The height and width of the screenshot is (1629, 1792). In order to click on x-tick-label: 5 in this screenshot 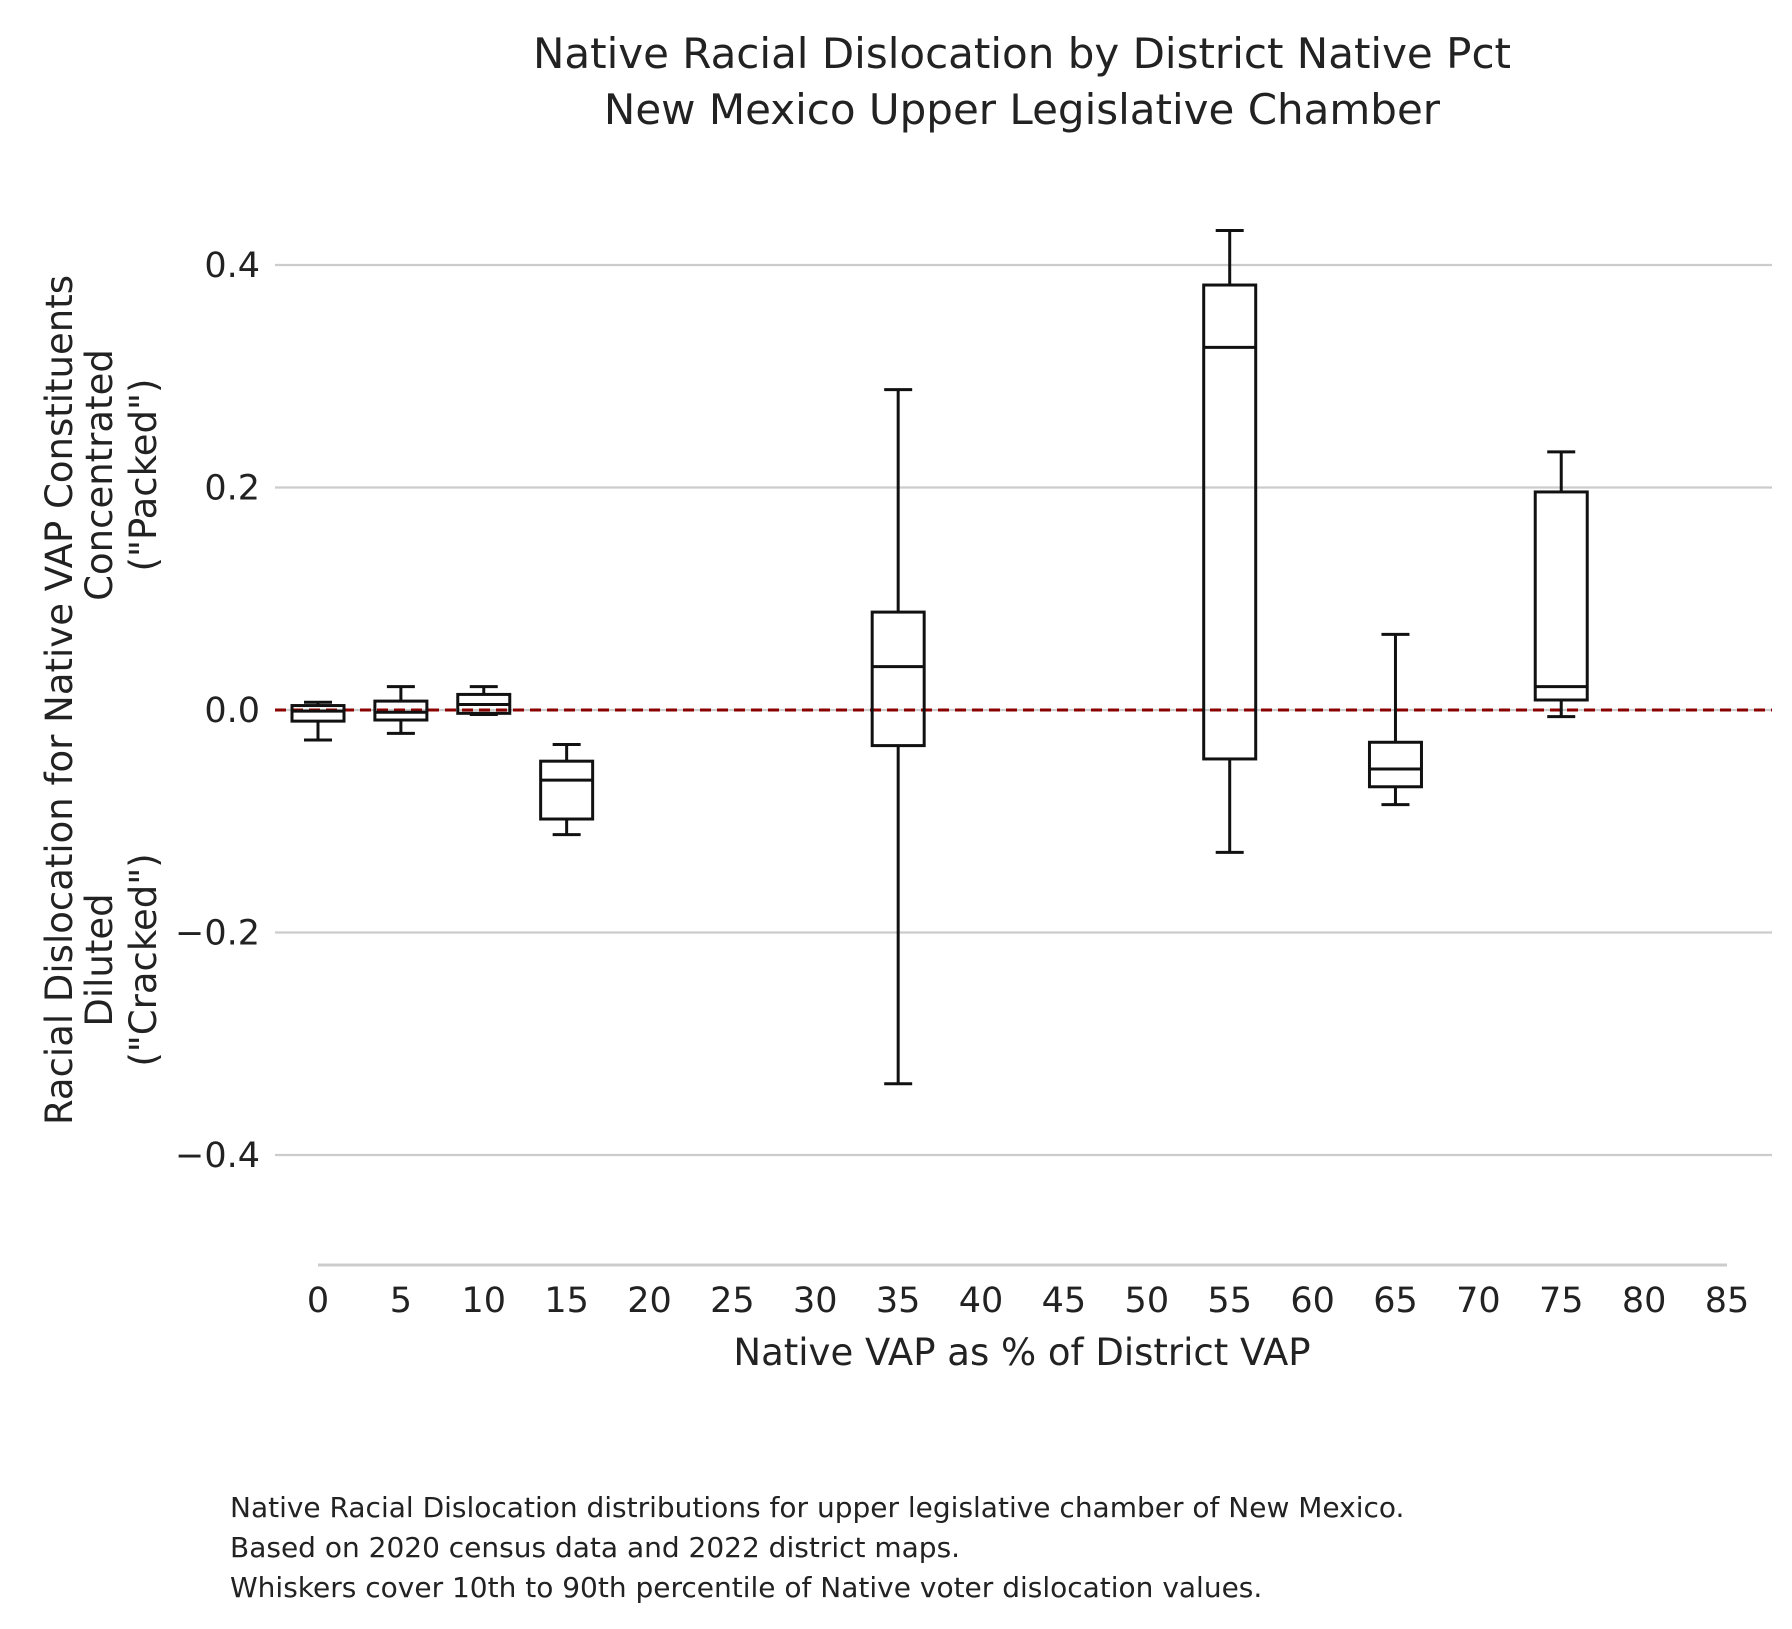, I will do `click(401, 1301)`.